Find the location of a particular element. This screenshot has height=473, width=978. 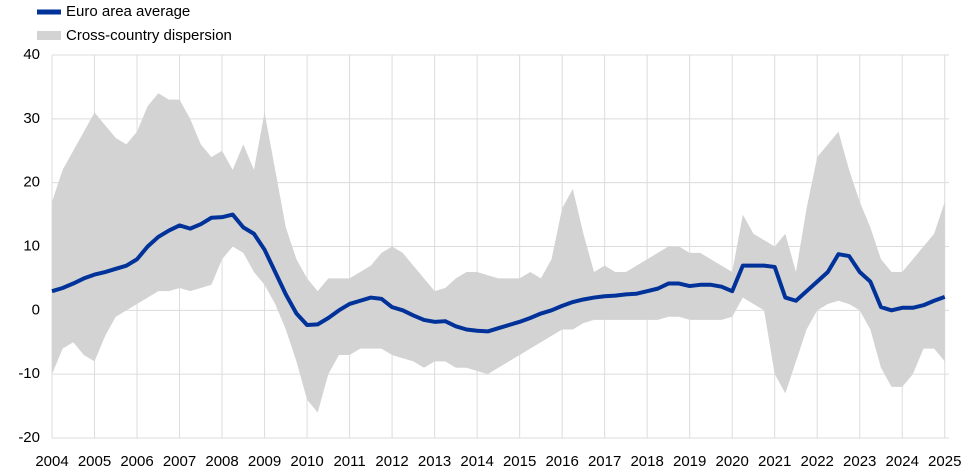

x-tick-label: 2009 is located at coordinates (264, 461).